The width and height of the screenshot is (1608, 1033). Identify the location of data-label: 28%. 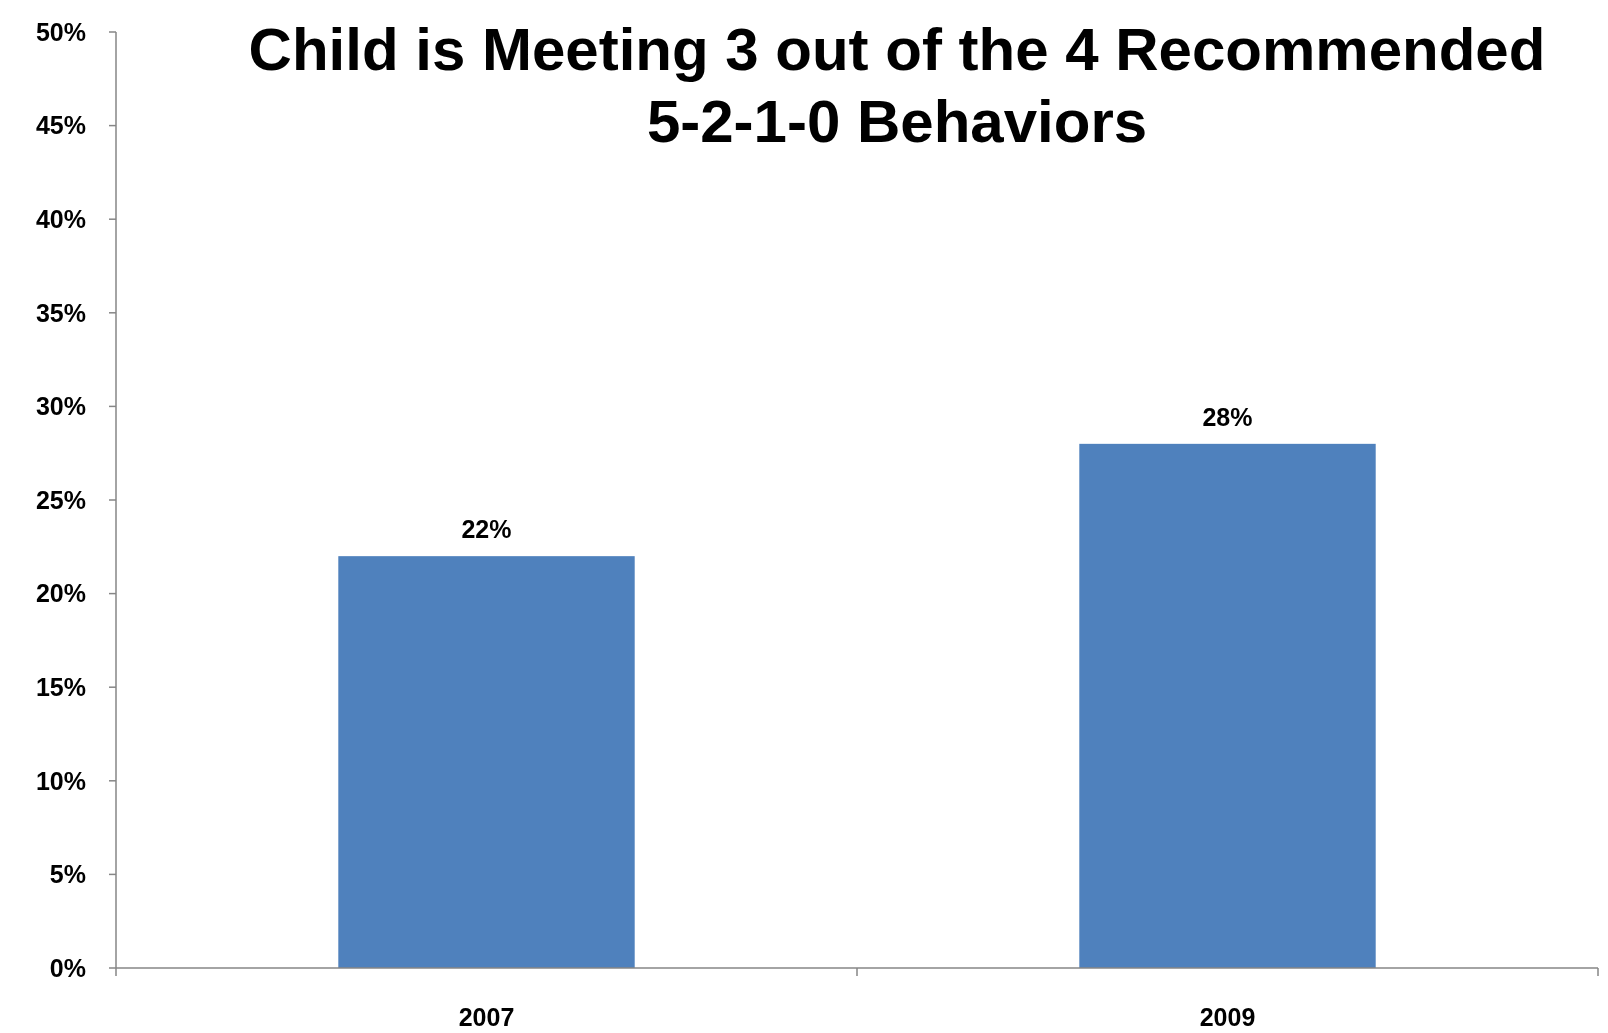
(1227, 416).